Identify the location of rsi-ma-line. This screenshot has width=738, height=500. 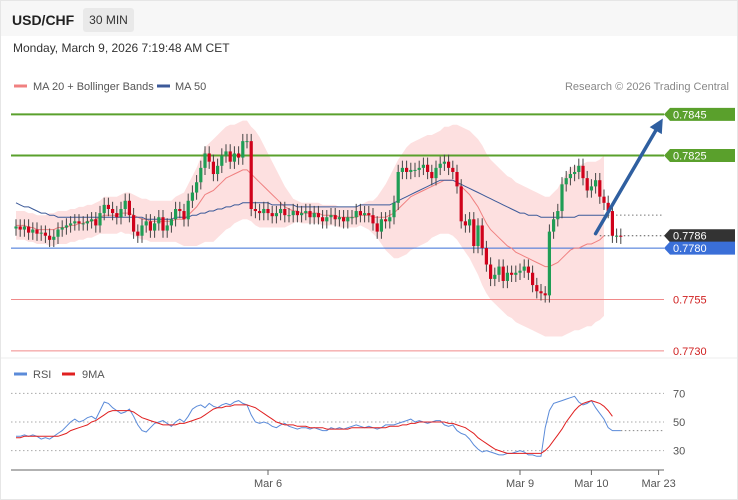
(314, 427).